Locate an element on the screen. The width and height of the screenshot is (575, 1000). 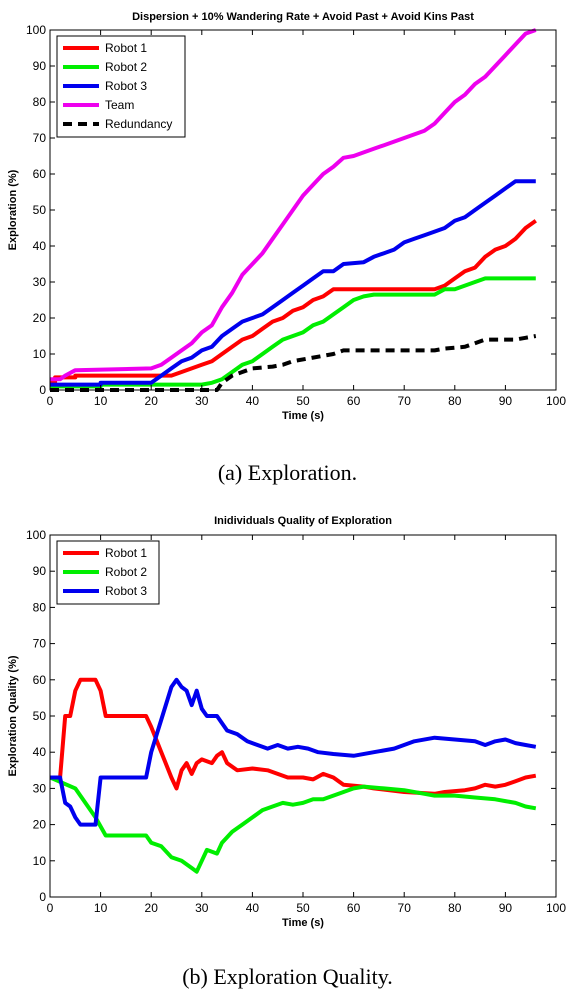
chart-title: Inidividuals Quality of Exploration is located at coordinates (303, 521).